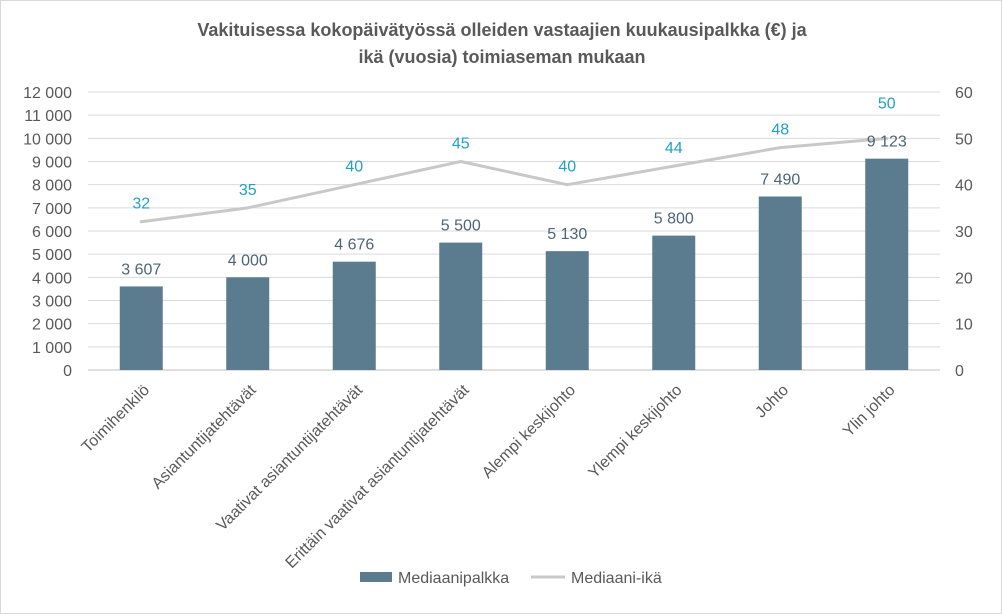 The width and height of the screenshot is (1002, 614). I want to click on y-left-tick-label: 11 000, so click(48, 116).